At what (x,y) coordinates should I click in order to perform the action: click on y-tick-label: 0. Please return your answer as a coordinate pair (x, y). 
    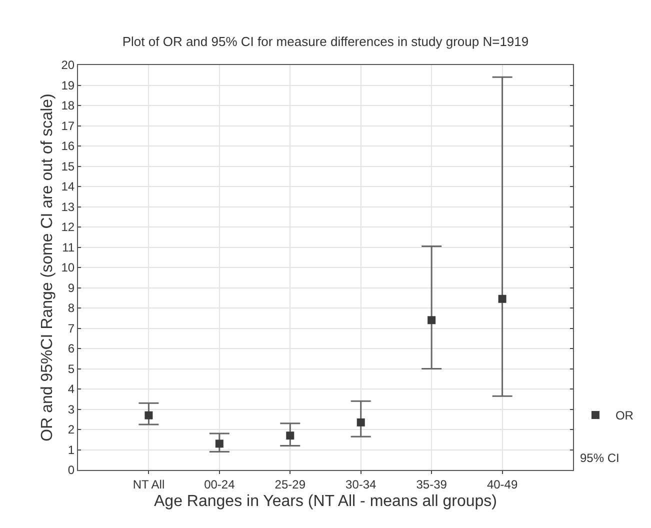
    Looking at the image, I should click on (71, 470).